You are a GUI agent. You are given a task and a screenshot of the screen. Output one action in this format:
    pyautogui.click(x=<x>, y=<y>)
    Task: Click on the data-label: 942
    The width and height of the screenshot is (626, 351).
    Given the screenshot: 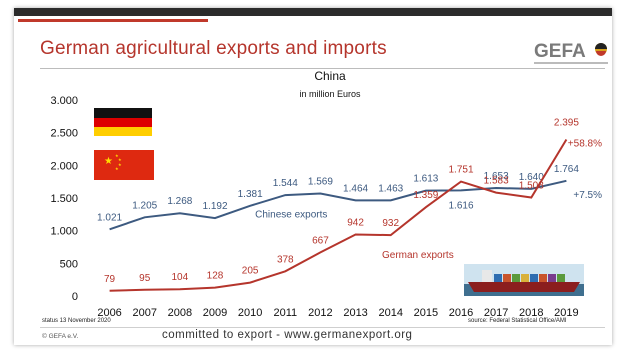 What is the action you would take?
    pyautogui.click(x=355, y=222)
    